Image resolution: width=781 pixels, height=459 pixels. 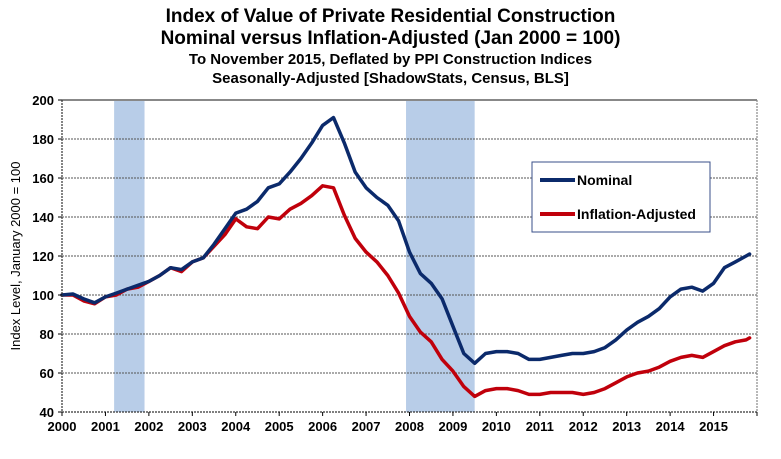 What do you see at coordinates (322, 426) in the screenshot?
I see `x-tick-label: 2006` at bounding box center [322, 426].